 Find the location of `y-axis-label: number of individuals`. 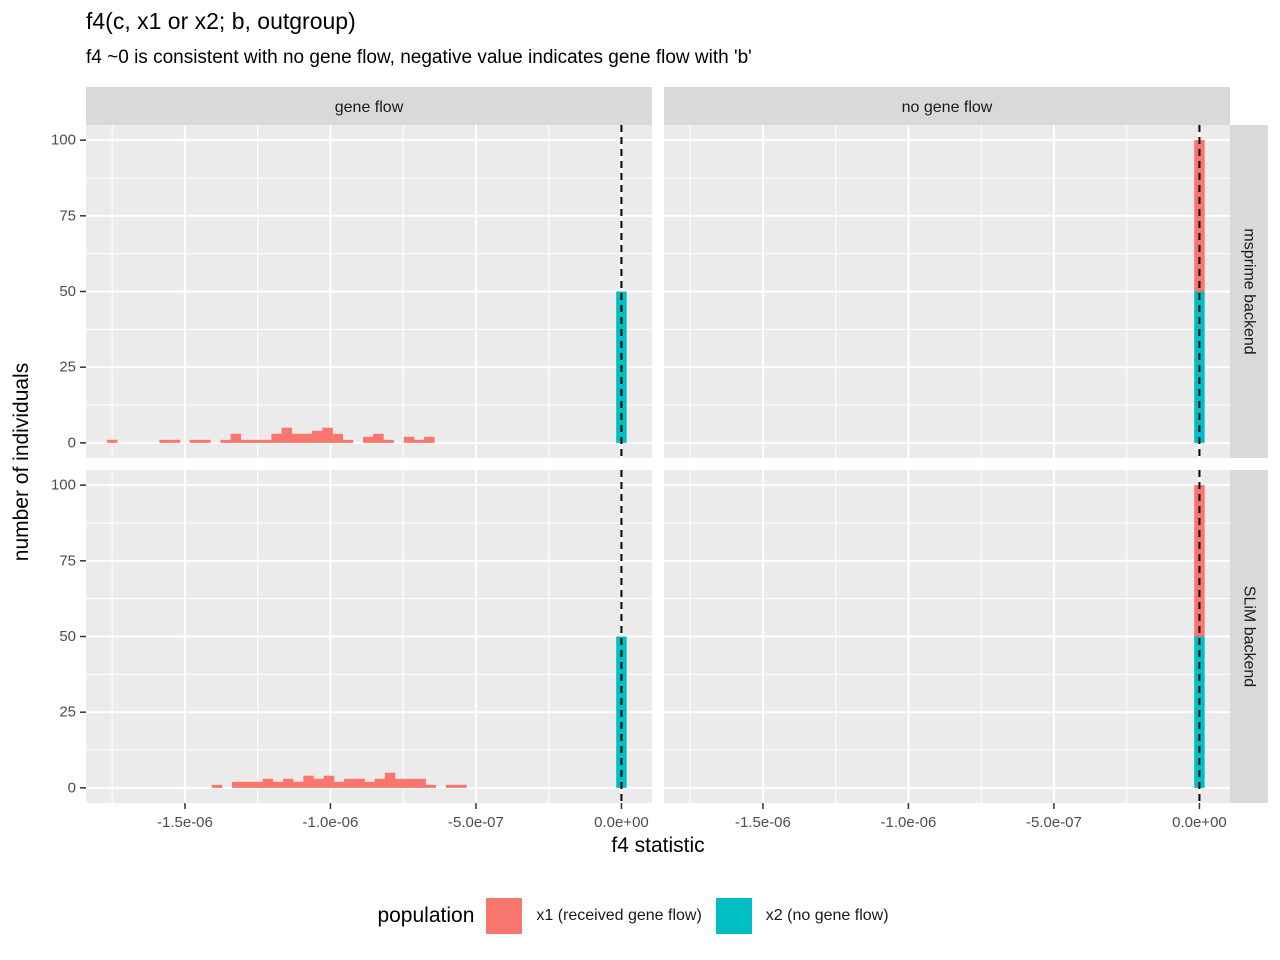

y-axis-label: number of individuals is located at coordinates (21, 462).